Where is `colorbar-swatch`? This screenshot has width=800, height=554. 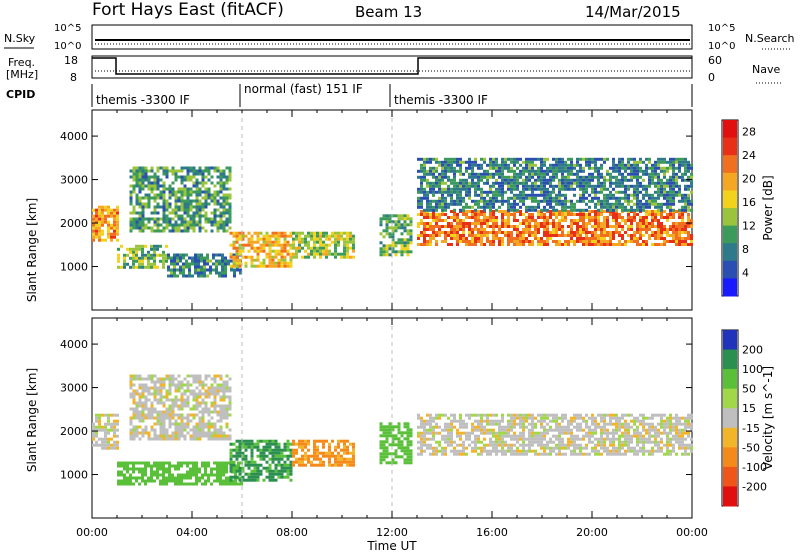 colorbar-swatch is located at coordinates (730, 181).